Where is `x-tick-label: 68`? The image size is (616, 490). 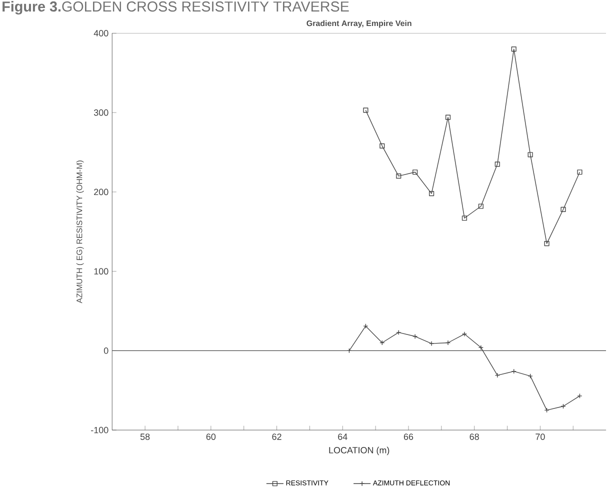
x-tick-label: 68 is located at coordinates (474, 437).